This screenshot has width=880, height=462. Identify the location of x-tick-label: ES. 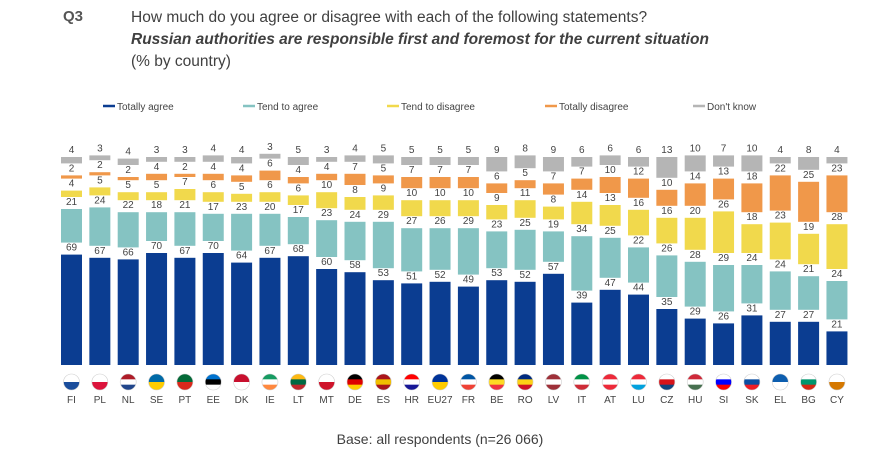
(384, 400).